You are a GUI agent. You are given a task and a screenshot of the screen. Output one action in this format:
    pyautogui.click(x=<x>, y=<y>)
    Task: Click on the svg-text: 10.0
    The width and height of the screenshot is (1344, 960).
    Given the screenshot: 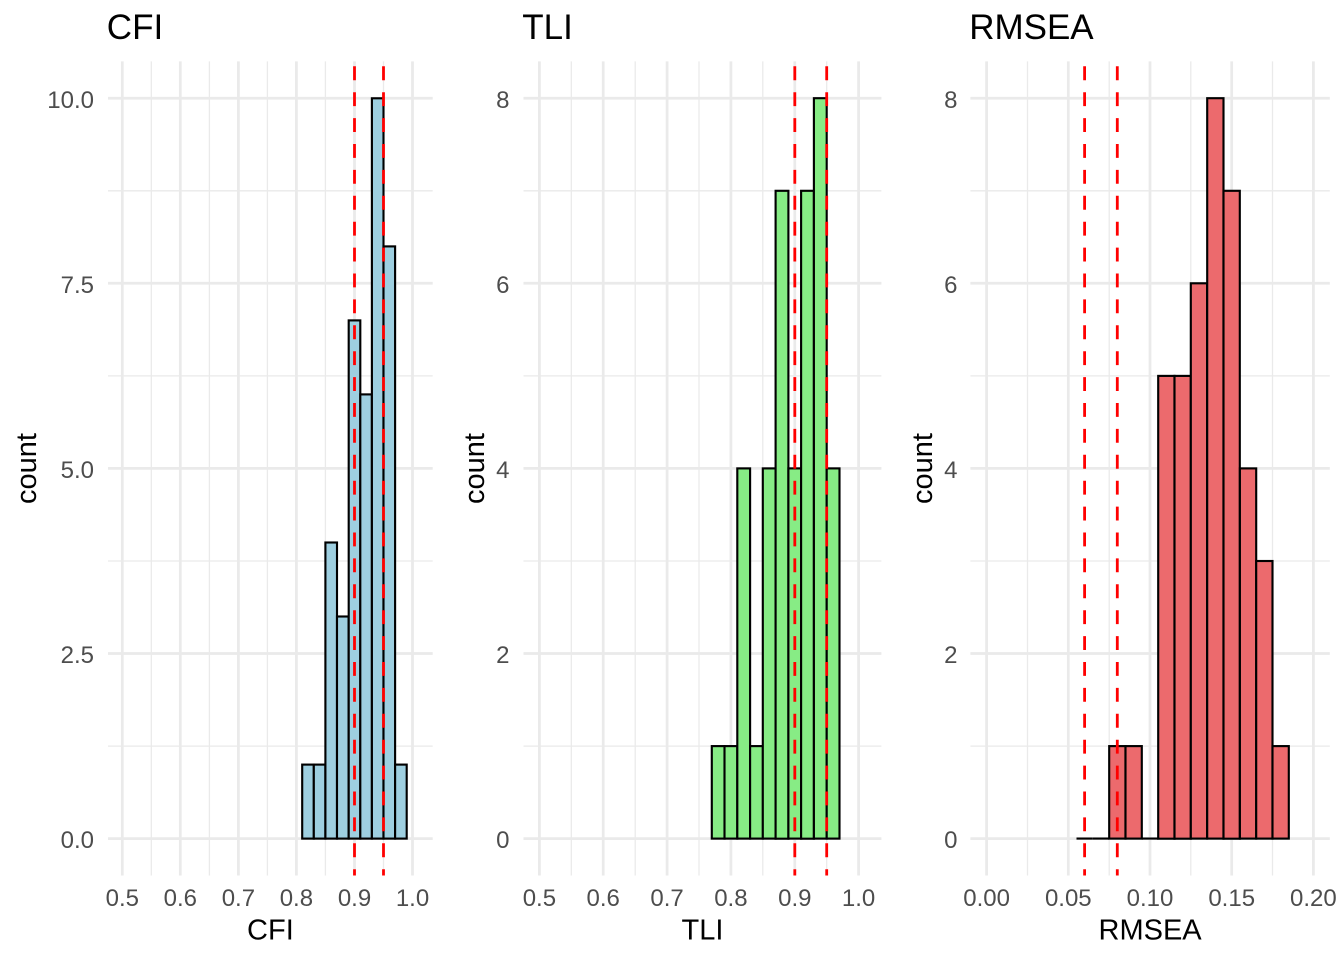 What is the action you would take?
    pyautogui.click(x=70, y=100)
    